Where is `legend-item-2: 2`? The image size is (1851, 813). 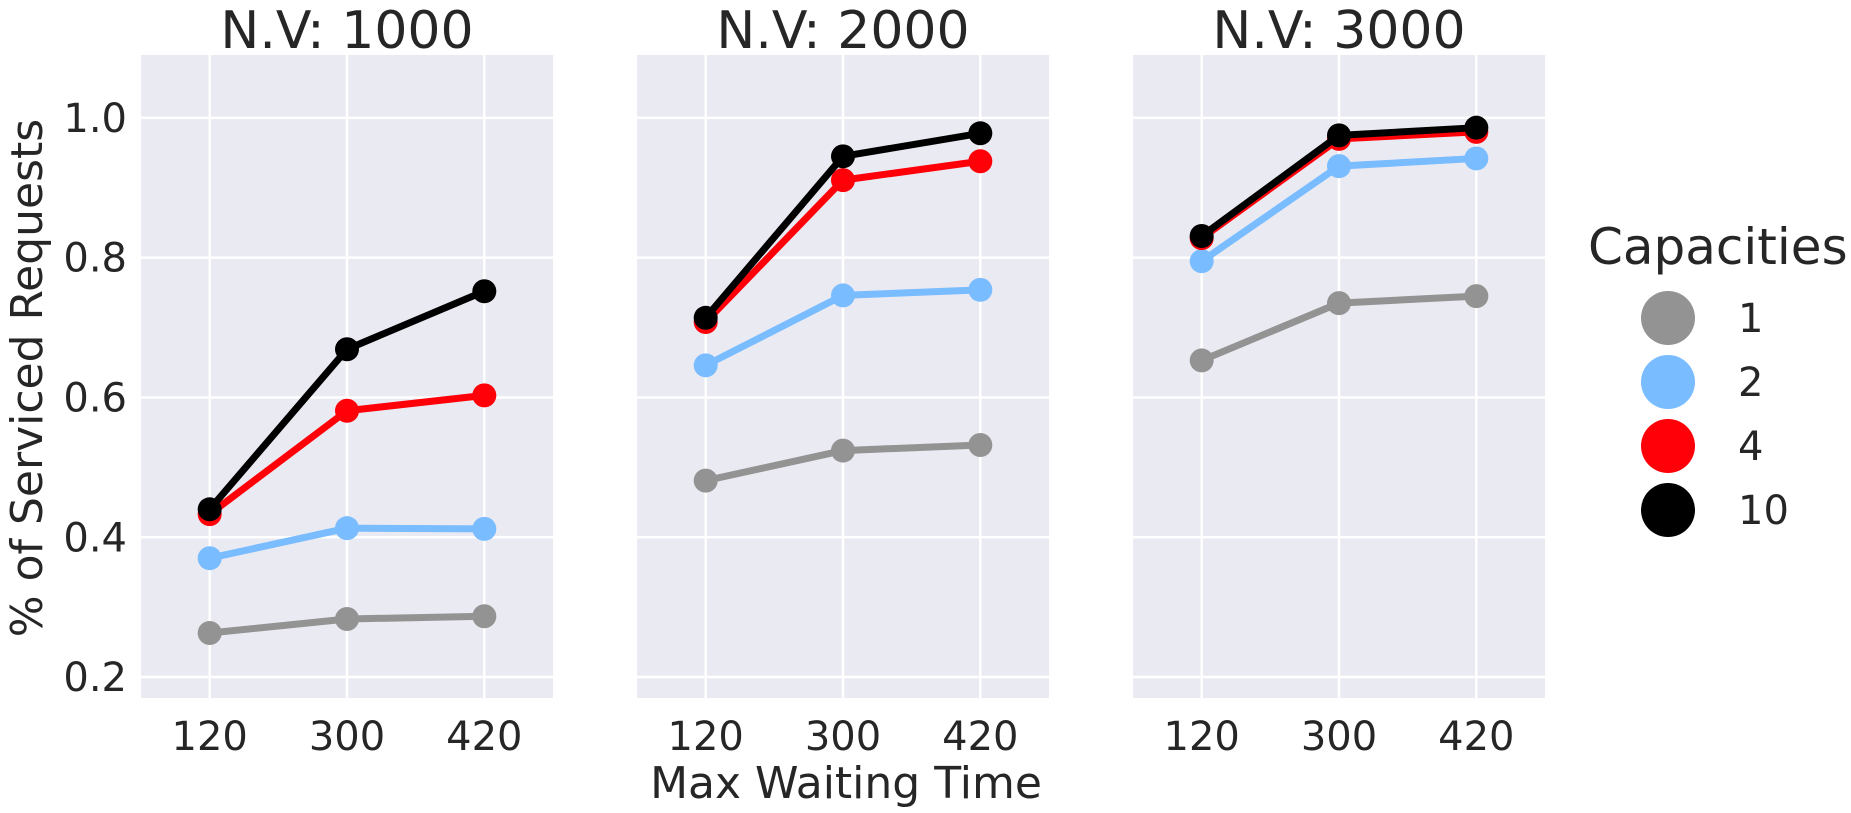
legend-item-2: 2 is located at coordinates (1702, 382).